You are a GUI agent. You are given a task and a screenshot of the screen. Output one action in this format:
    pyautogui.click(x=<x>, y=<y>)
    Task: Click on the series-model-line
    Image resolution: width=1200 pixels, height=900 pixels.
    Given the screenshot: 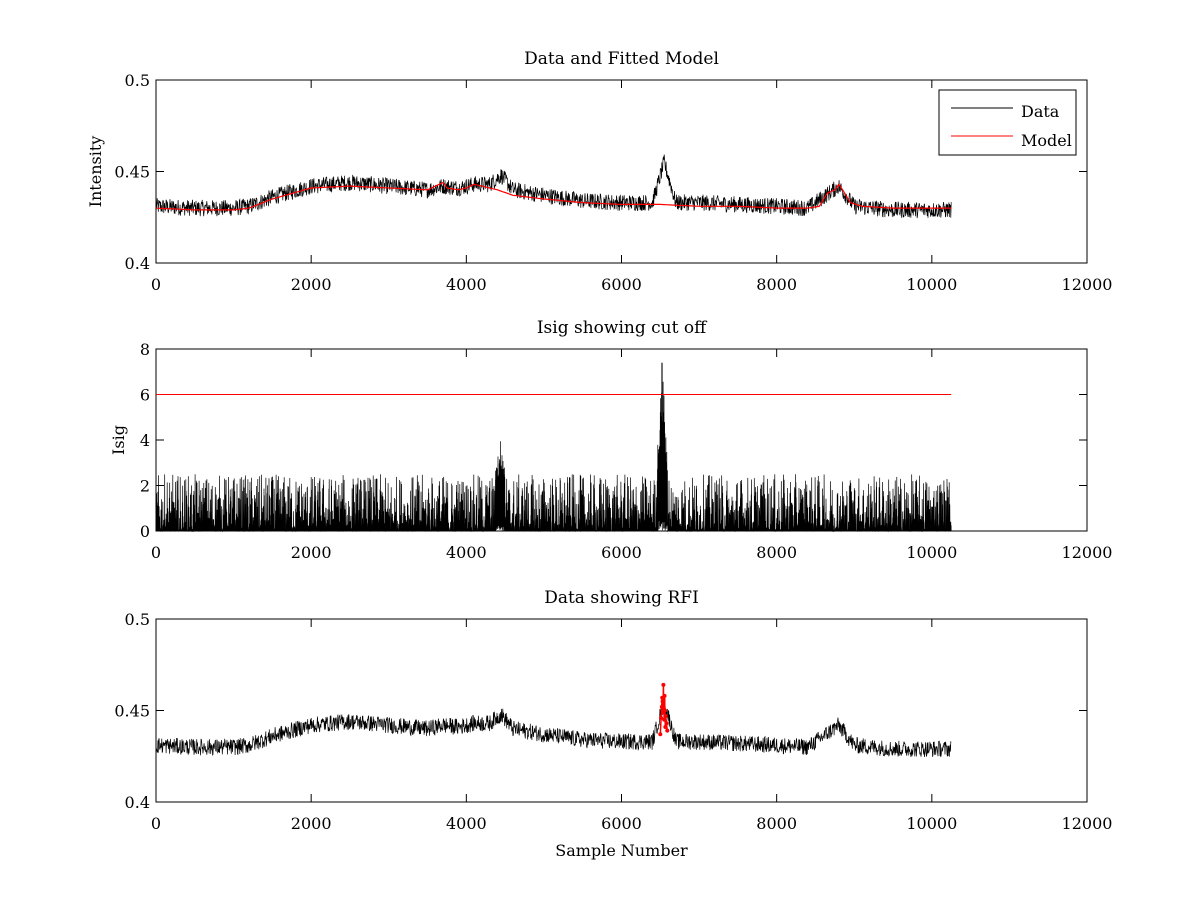 What is the action you would take?
    pyautogui.click(x=553, y=196)
    